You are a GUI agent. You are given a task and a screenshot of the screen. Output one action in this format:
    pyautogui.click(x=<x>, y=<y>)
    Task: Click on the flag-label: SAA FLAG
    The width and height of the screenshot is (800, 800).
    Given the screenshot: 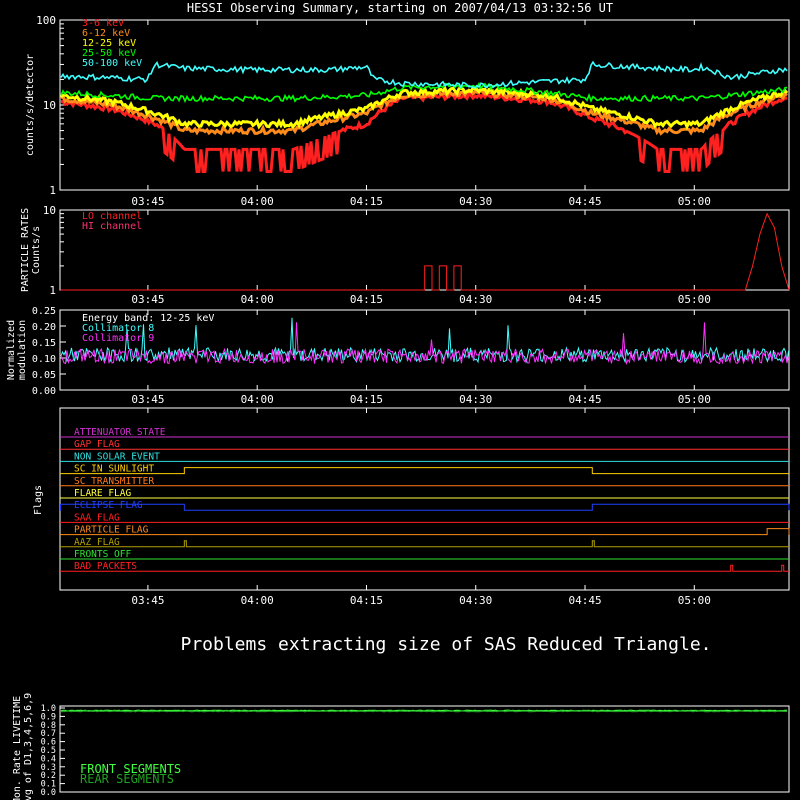 What is the action you would take?
    pyautogui.click(x=97, y=517)
    